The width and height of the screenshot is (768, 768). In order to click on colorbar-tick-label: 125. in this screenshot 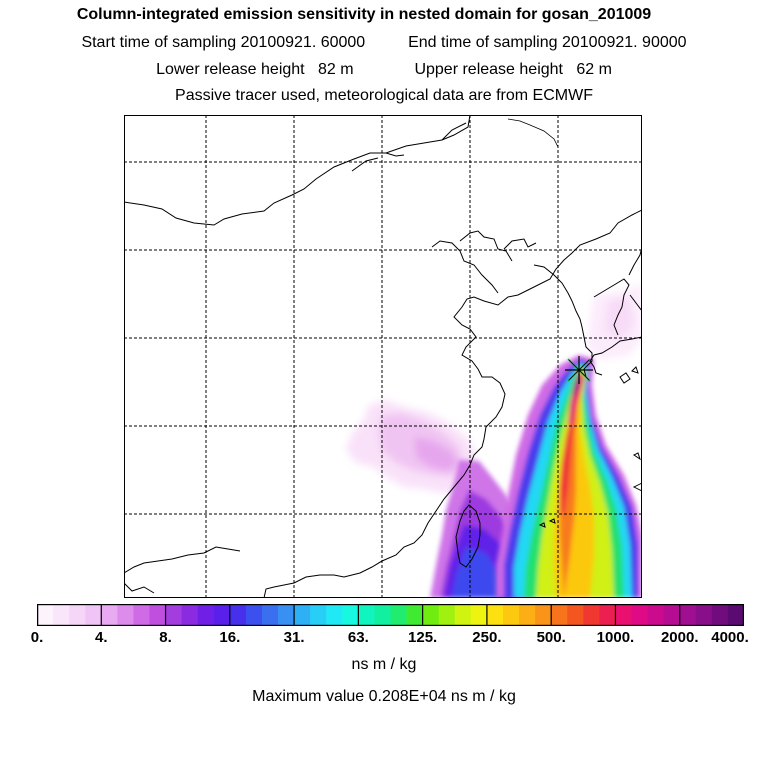, I will do `click(423, 637)`.